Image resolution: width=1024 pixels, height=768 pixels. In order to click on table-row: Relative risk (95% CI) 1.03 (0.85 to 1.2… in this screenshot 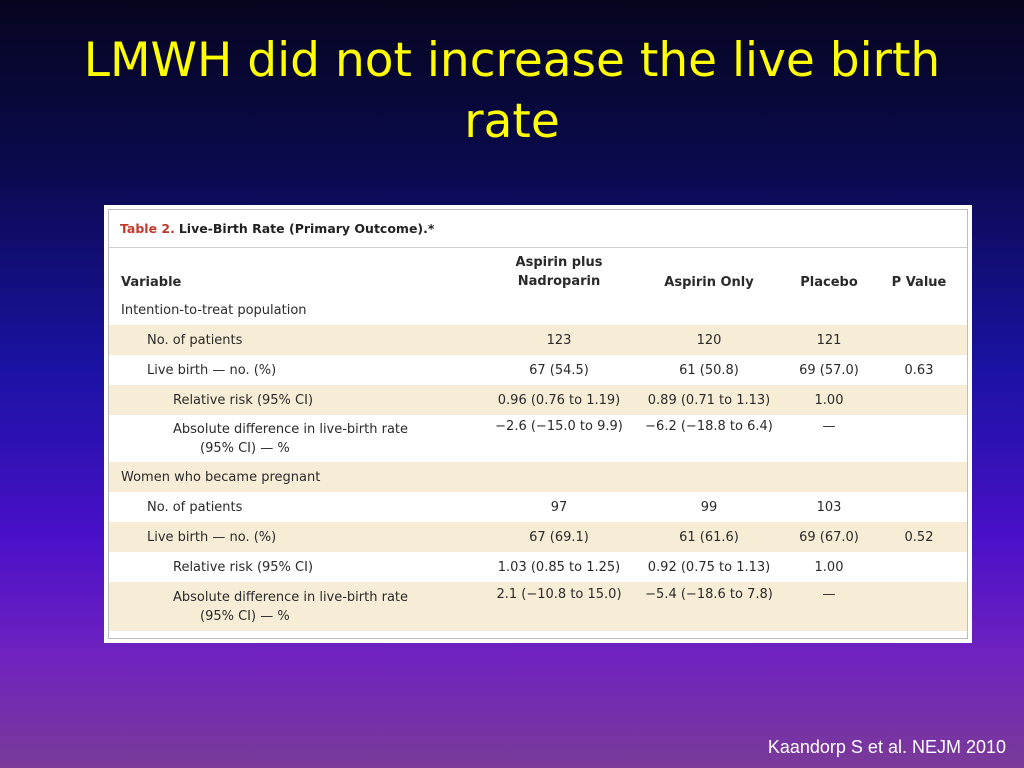, I will do `click(538, 567)`.